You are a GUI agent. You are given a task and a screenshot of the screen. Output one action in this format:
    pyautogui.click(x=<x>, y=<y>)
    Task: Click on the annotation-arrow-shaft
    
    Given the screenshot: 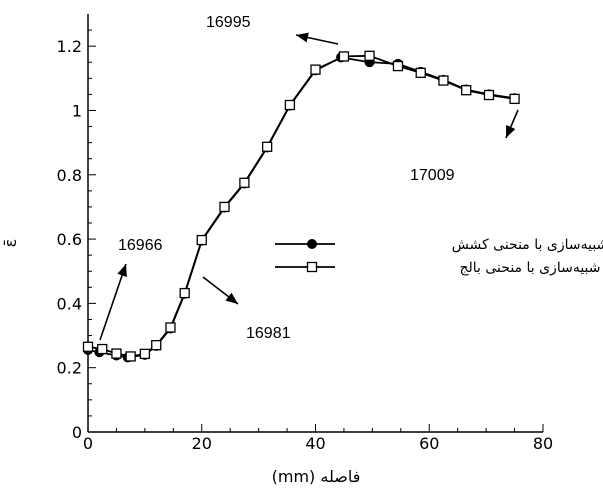 What is the action you would take?
    pyautogui.click(x=113, y=302)
    